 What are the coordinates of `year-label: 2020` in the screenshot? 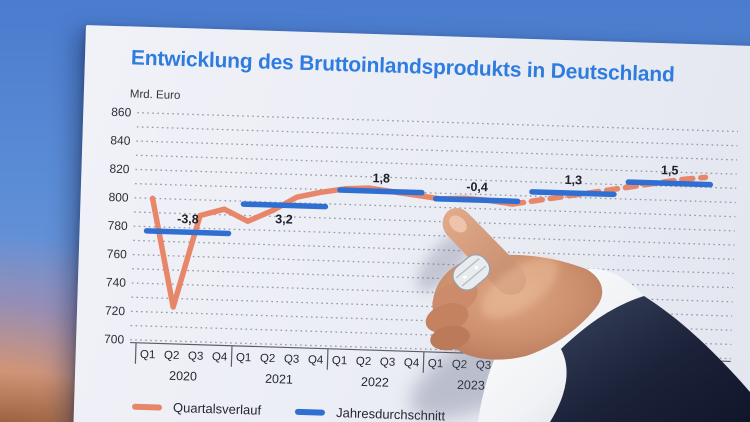 It's located at (183, 376).